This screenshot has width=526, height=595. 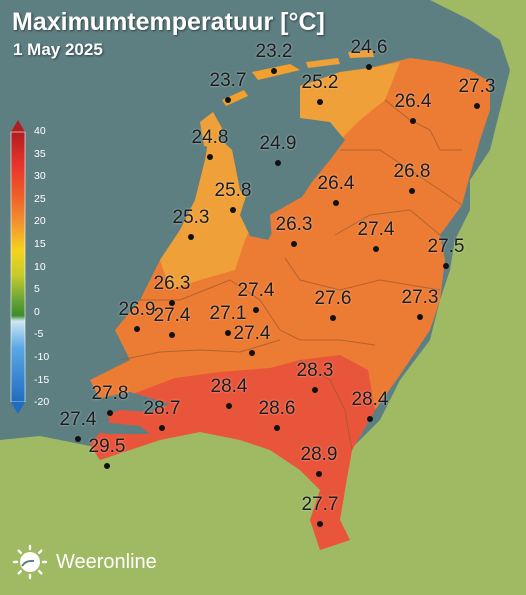 I want to click on station-temperature-label: 25.2, so click(x=320, y=82).